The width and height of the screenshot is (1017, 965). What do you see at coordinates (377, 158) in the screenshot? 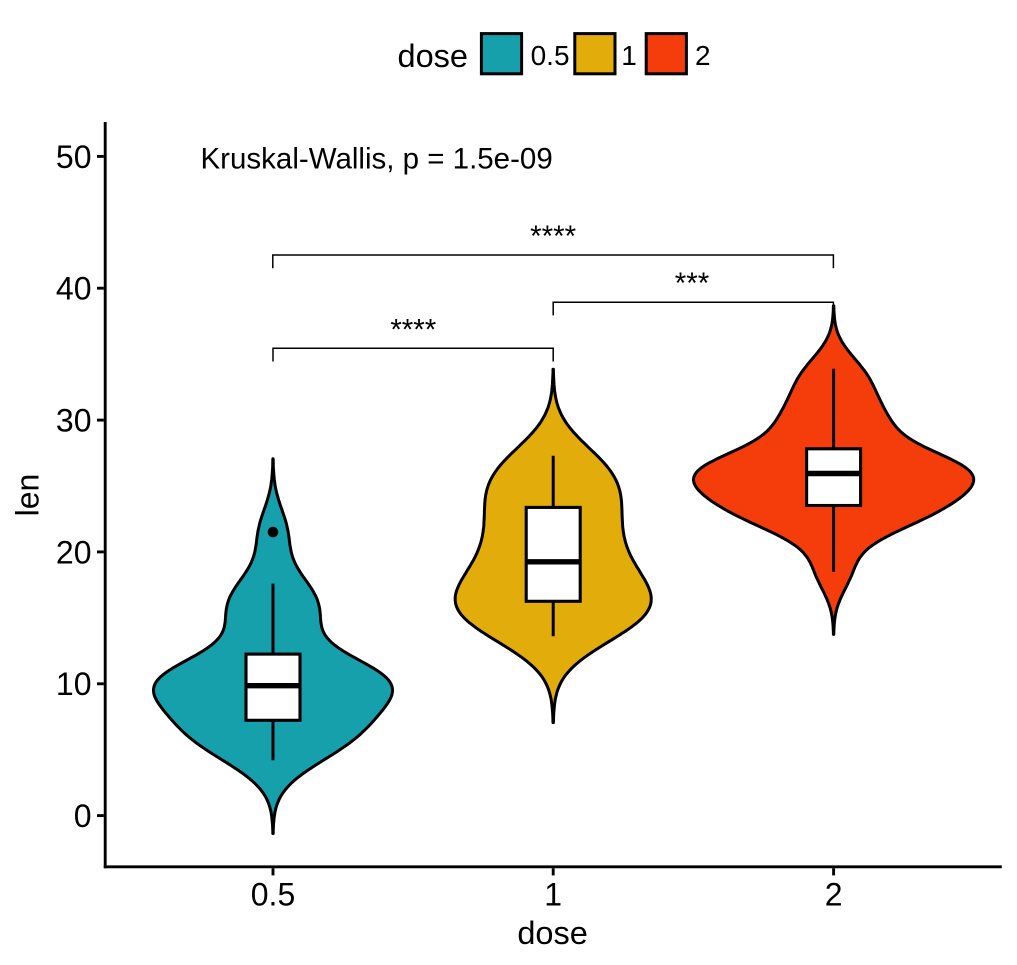
I see `svg-text: Kruskal-Wallis, p = 1.5e-09` at bounding box center [377, 158].